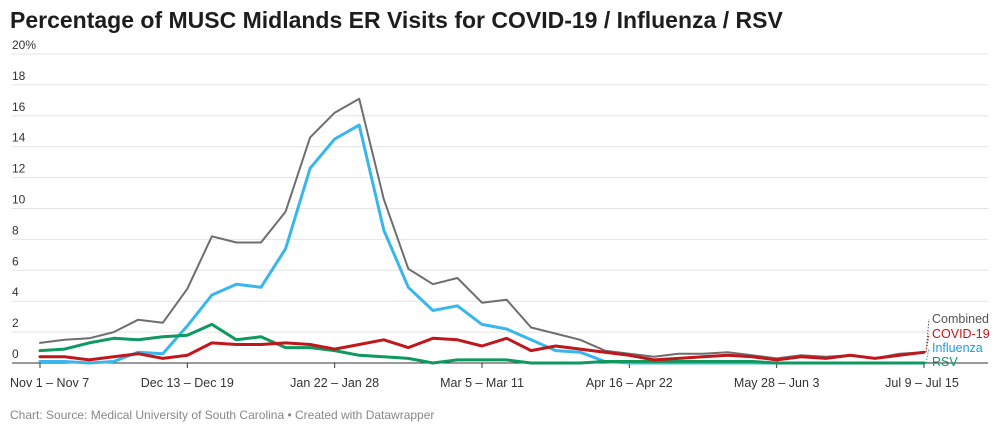  What do you see at coordinates (334, 383) in the screenshot?
I see `x-tick-label: Jan 22 – Jan 28` at bounding box center [334, 383].